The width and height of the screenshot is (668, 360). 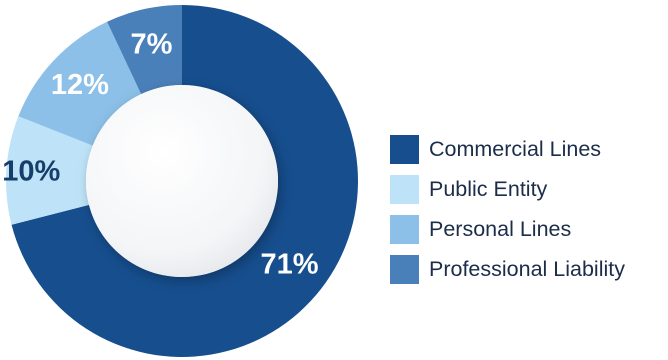 I want to click on legend-label-commercial-lines: Commercial Lines, so click(x=515, y=148).